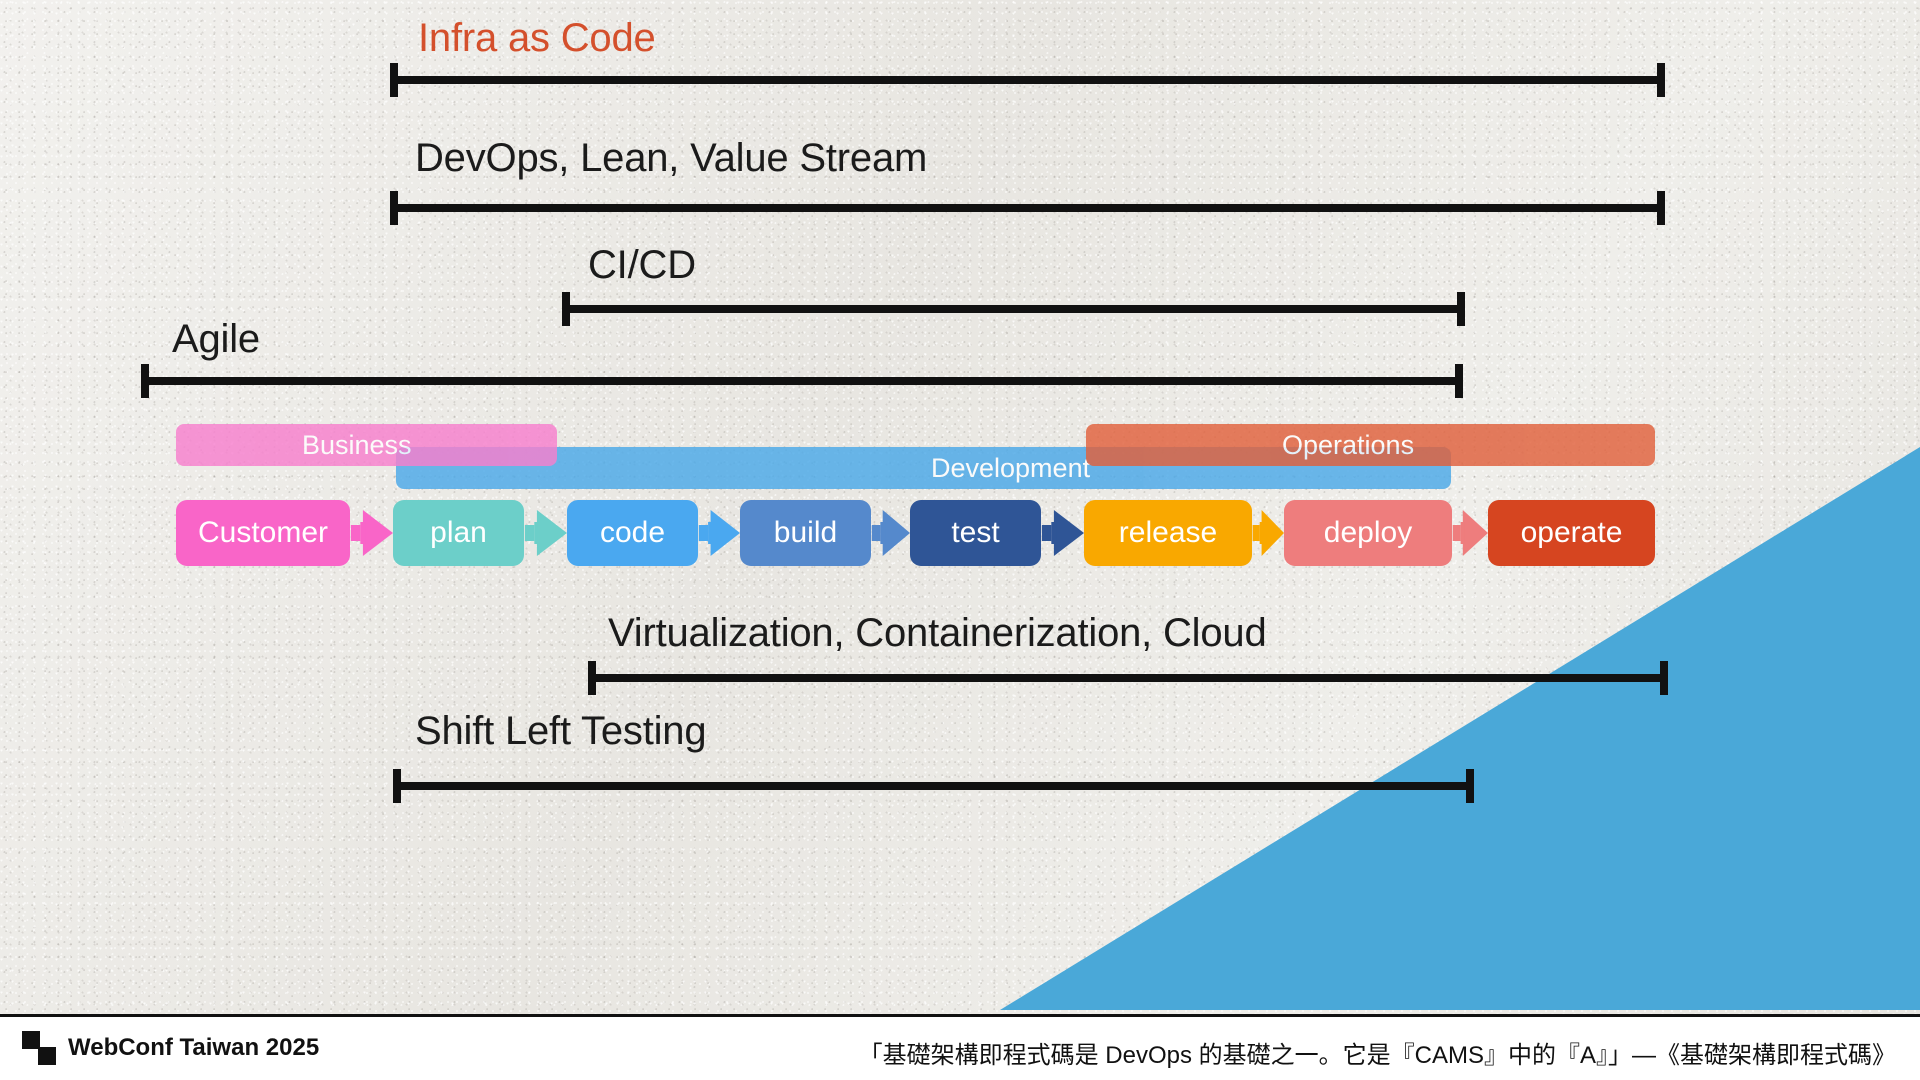 Image resolution: width=1920 pixels, height=1080 pixels. Describe the element at coordinates (39, 1048) in the screenshot. I see `webconf-logo-icon` at that location.